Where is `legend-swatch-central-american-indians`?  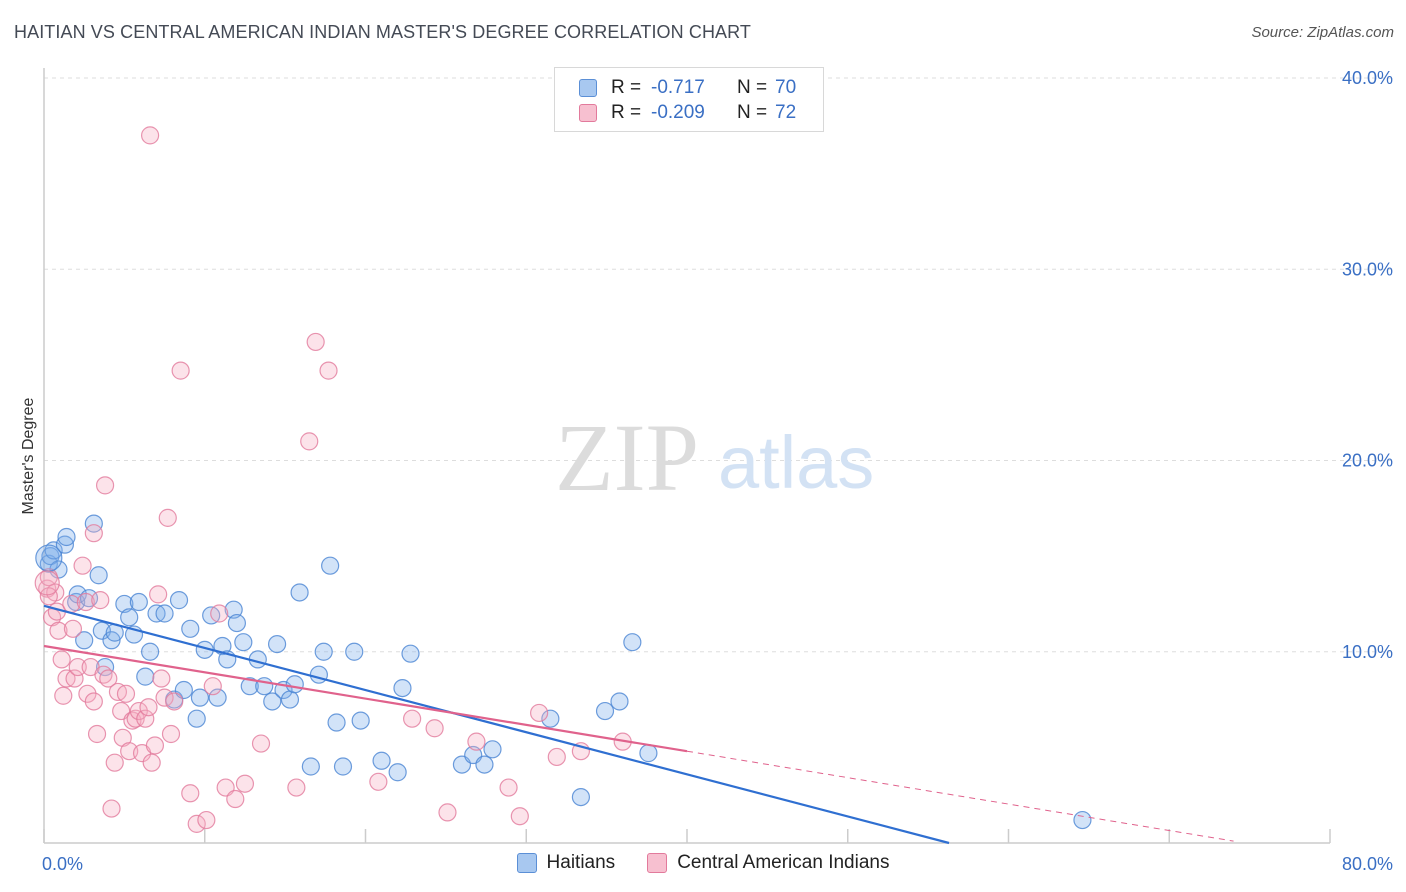 legend-swatch-central-american-indians is located at coordinates (588, 113).